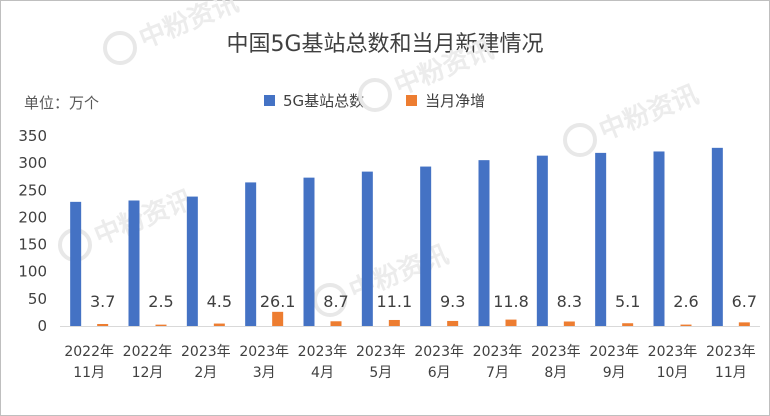 This screenshot has height=416, width=770. Describe the element at coordinates (685, 301) in the screenshot. I see `data-label-increase: 2.6` at that location.